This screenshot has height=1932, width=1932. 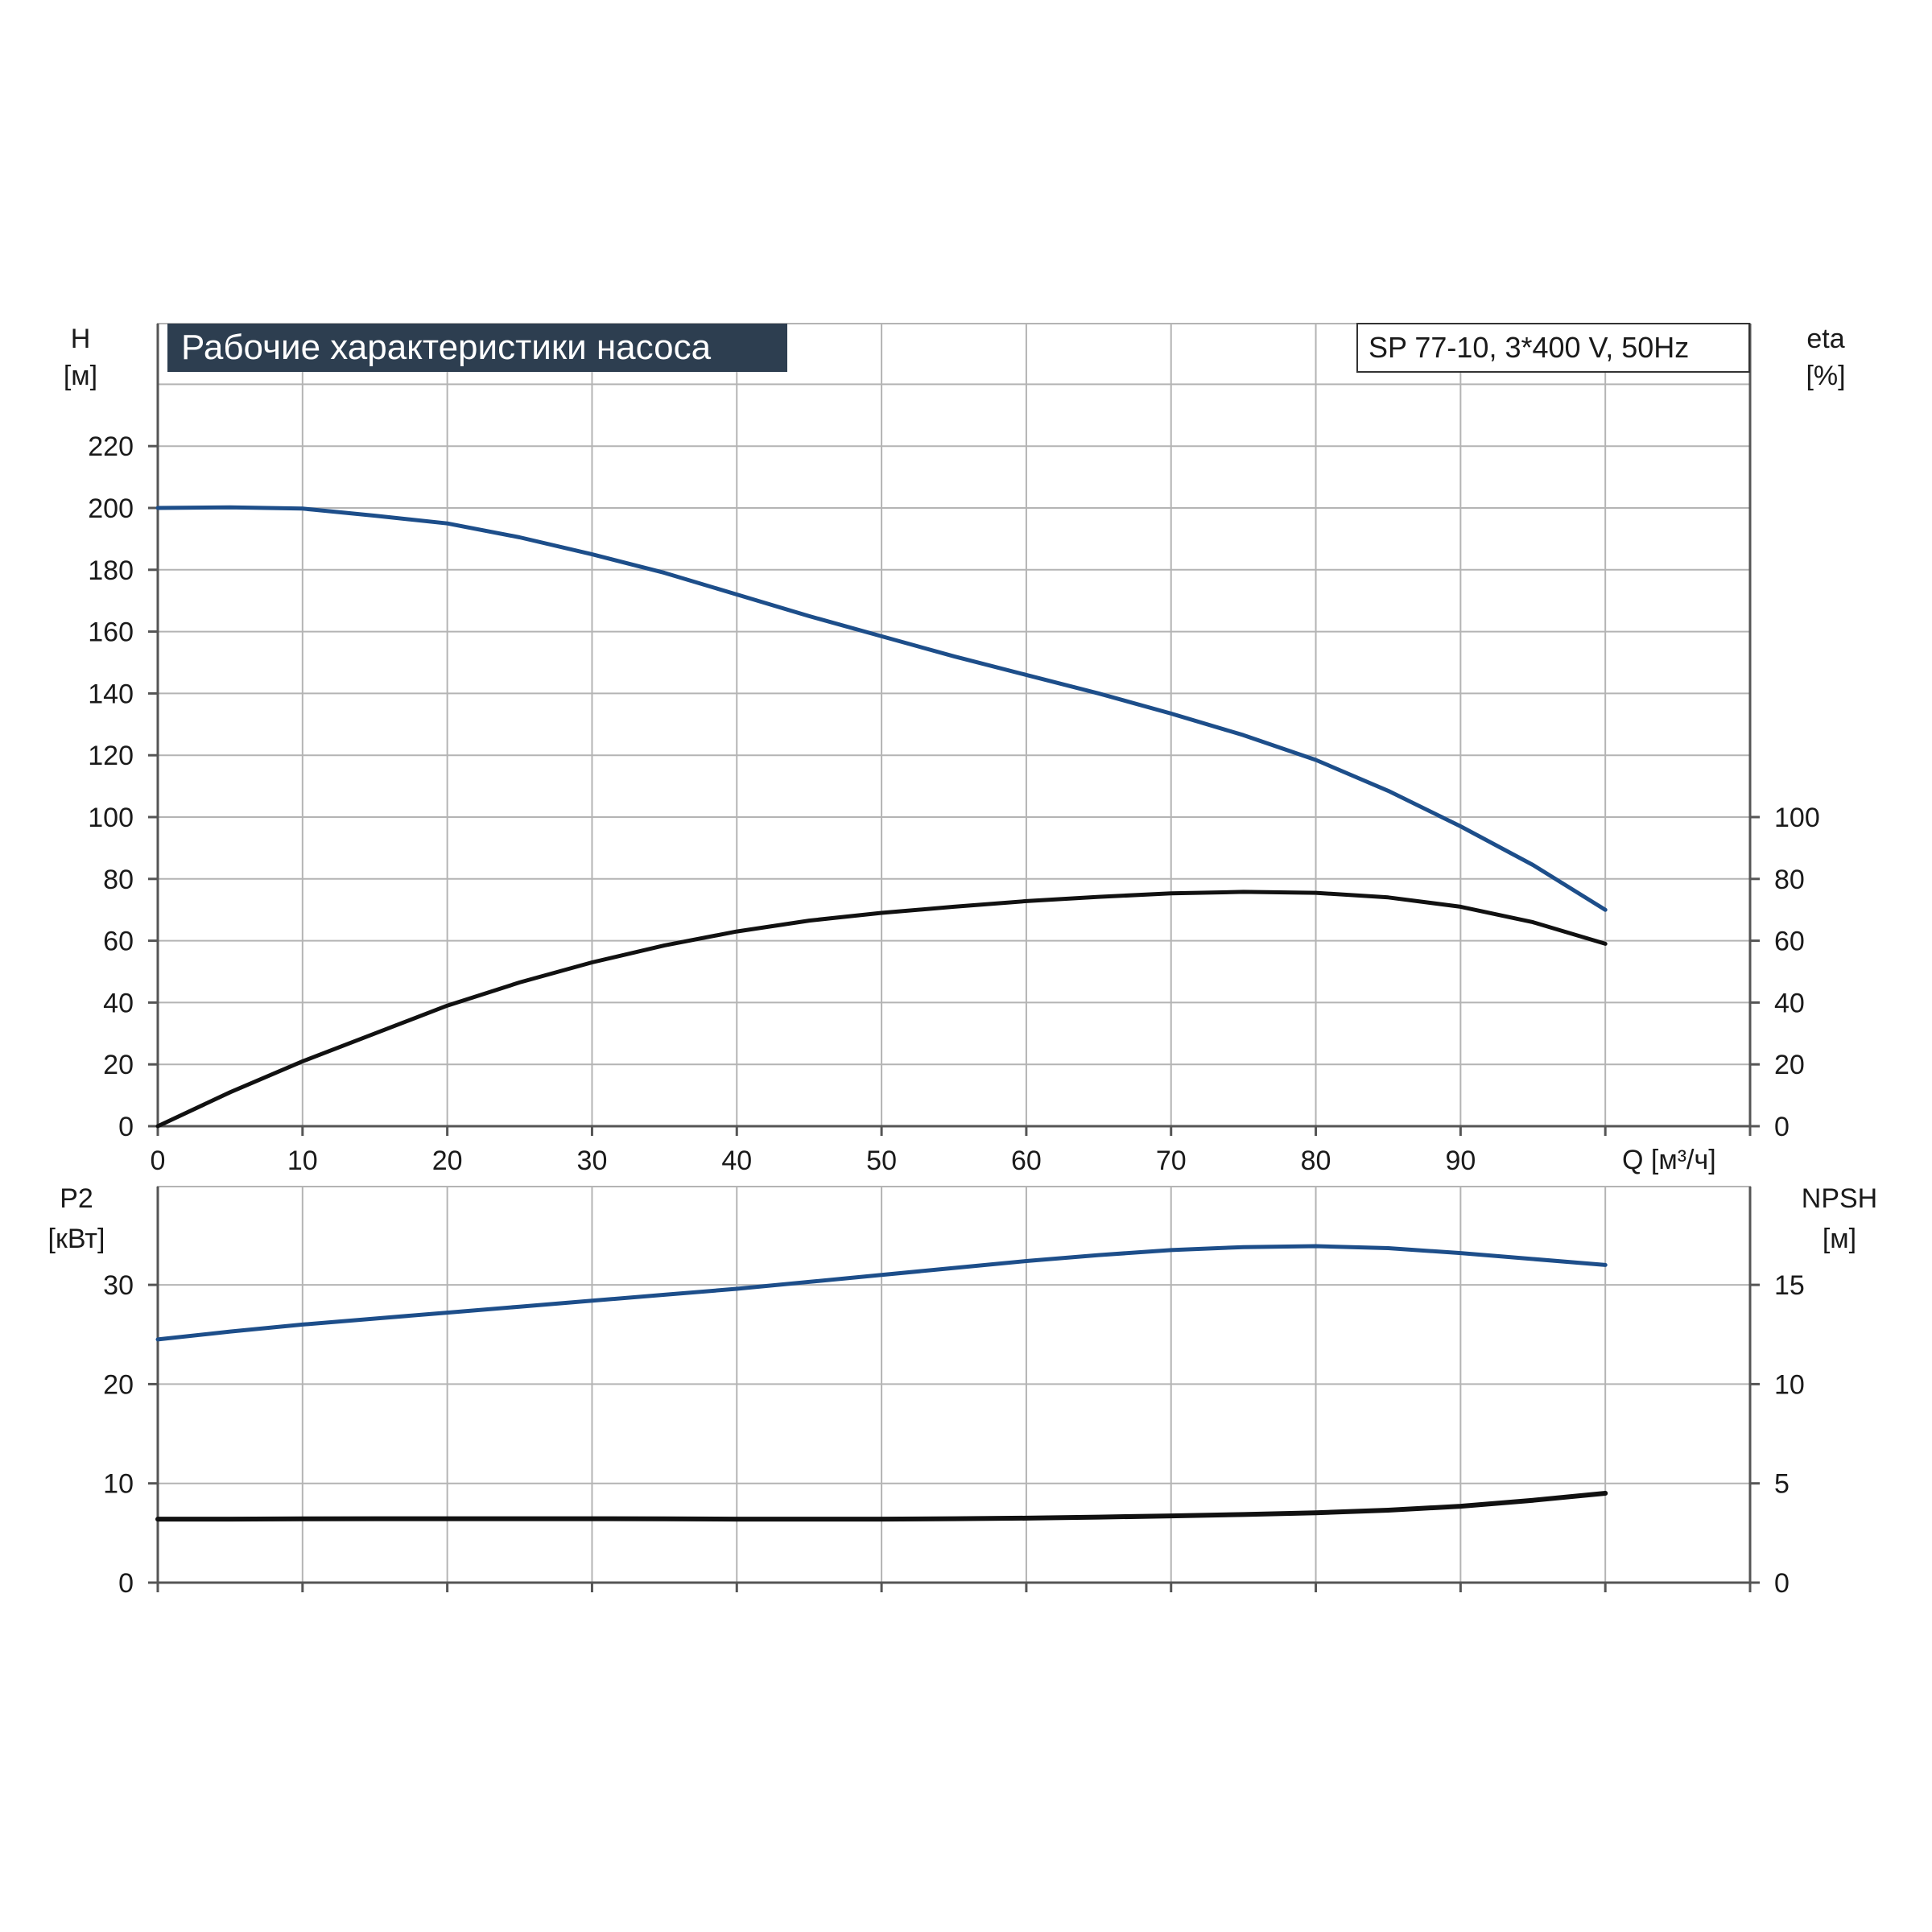 I want to click on x-tick-label: 90, so click(x=1460, y=1161).